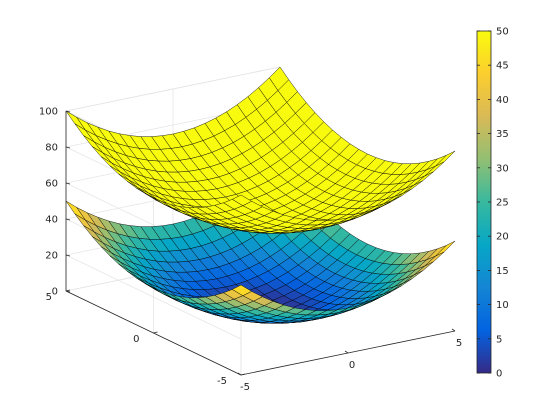 This screenshot has width=560, height=420. What do you see at coordinates (502, 100) in the screenshot?
I see `colorbar-tick-label: 40` at bounding box center [502, 100].